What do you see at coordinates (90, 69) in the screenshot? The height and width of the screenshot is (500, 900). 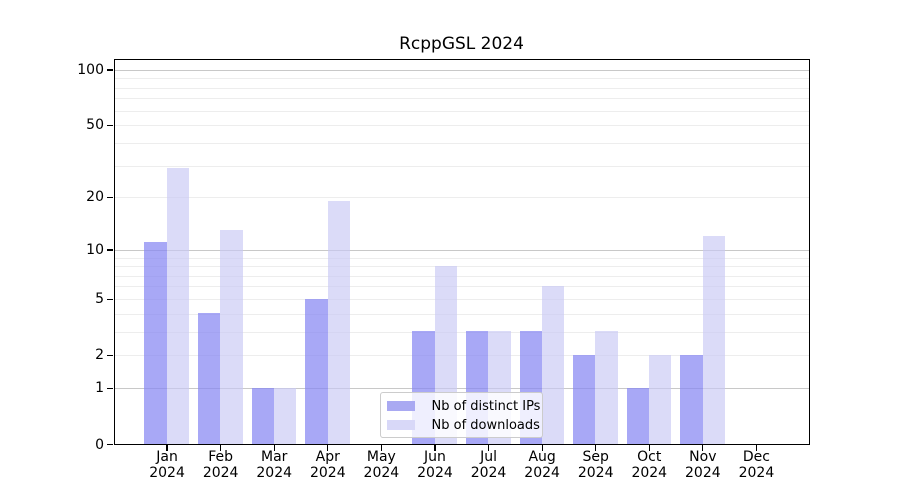 I see `y-tick-label: 100` at bounding box center [90, 69].